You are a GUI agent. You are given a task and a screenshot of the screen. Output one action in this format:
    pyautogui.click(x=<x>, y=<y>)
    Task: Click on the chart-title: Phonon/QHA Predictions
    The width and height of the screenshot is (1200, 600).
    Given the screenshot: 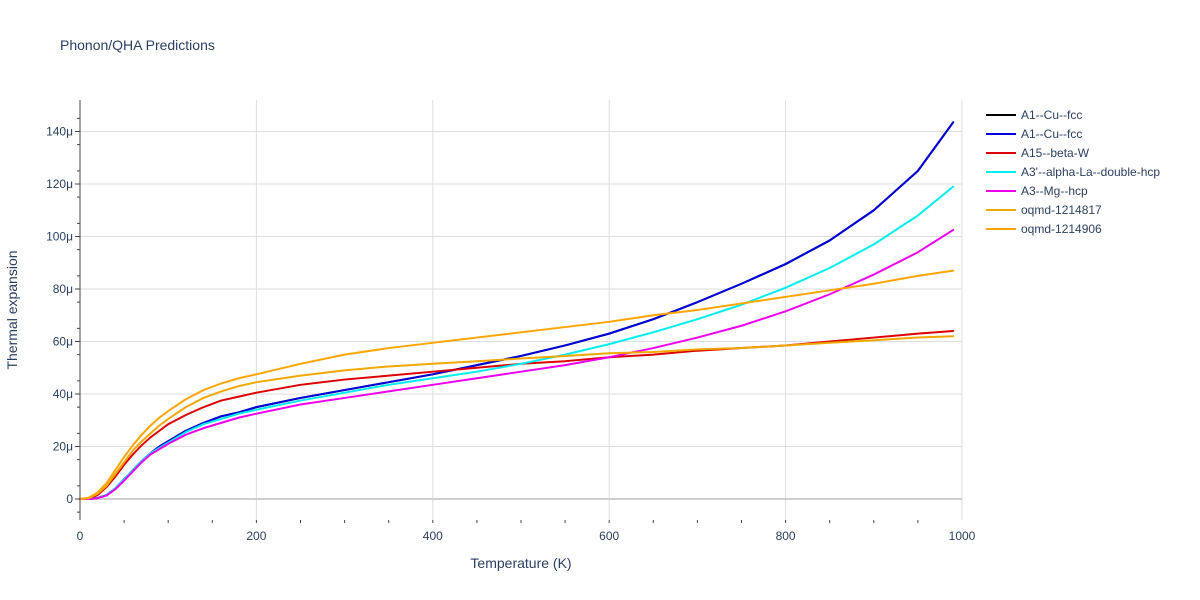 What is the action you would take?
    pyautogui.click(x=137, y=45)
    